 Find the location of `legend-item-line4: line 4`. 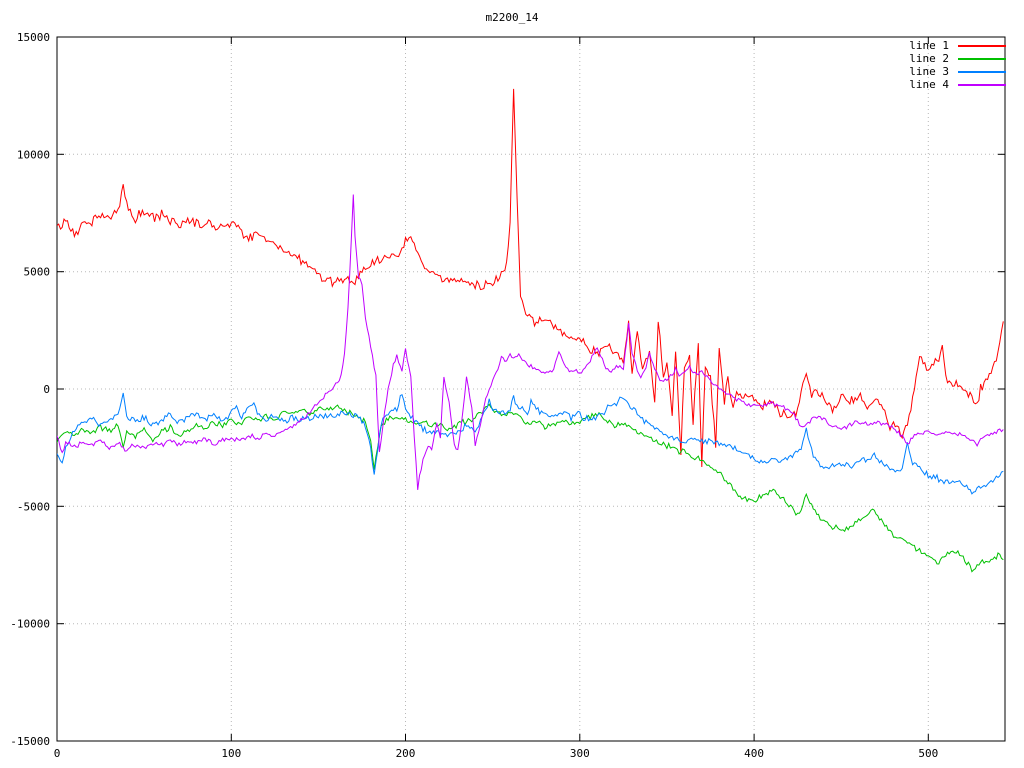

legend-item-line4: line 4 is located at coordinates (957, 84).